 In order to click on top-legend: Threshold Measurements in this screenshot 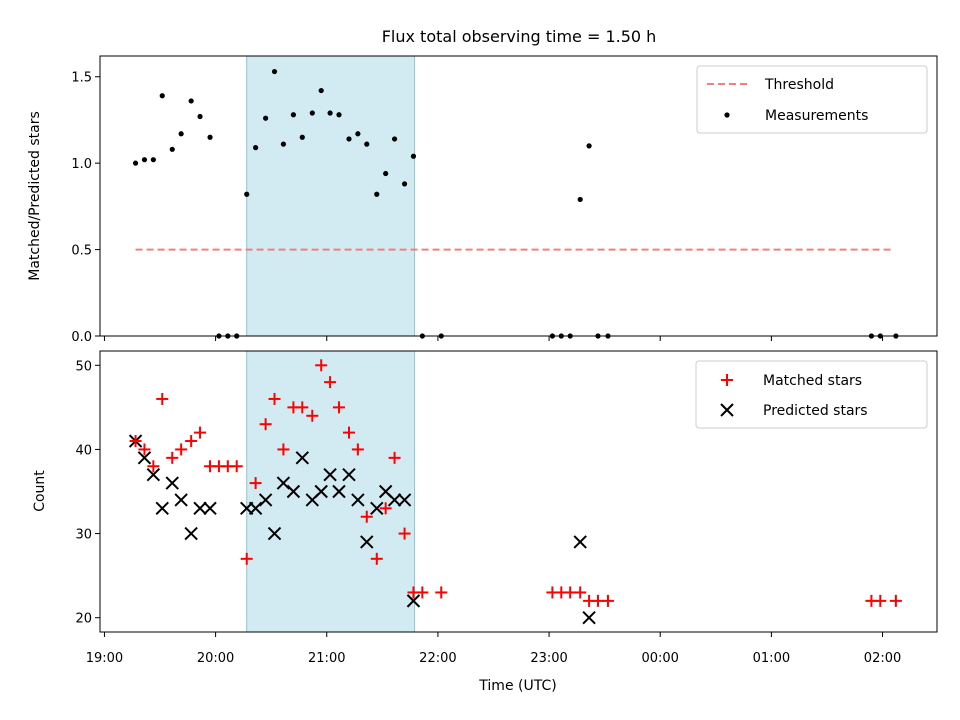, I will do `click(812, 99)`.